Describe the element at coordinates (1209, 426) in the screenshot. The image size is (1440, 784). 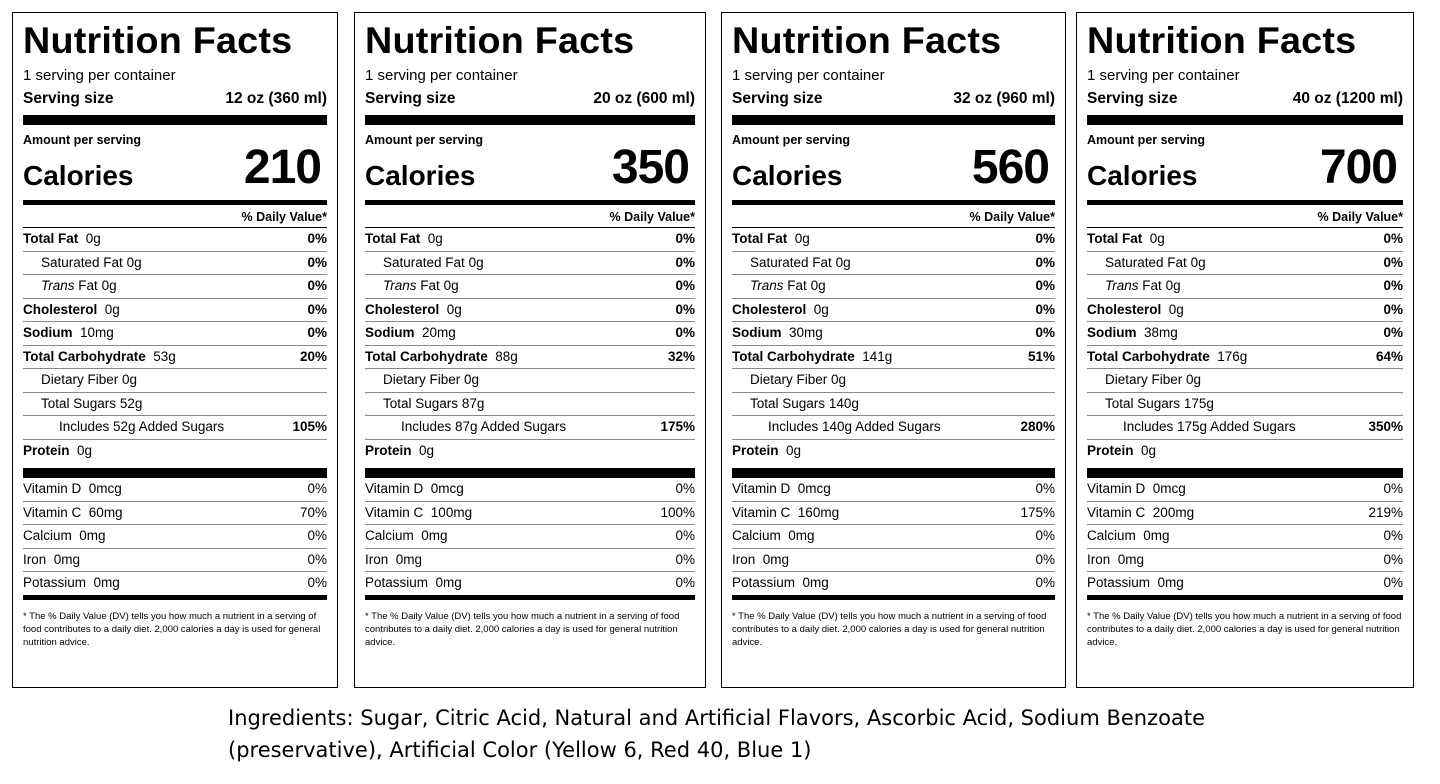
I see `nutrient-name: Includes 175g Added Sugars` at that location.